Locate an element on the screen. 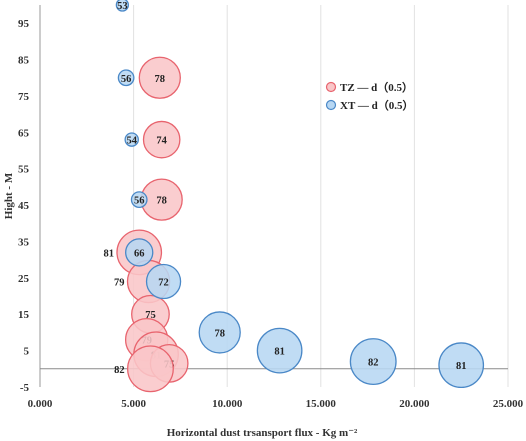 The width and height of the screenshot is (526, 441). y-tick-label: 65 is located at coordinates (24, 133).